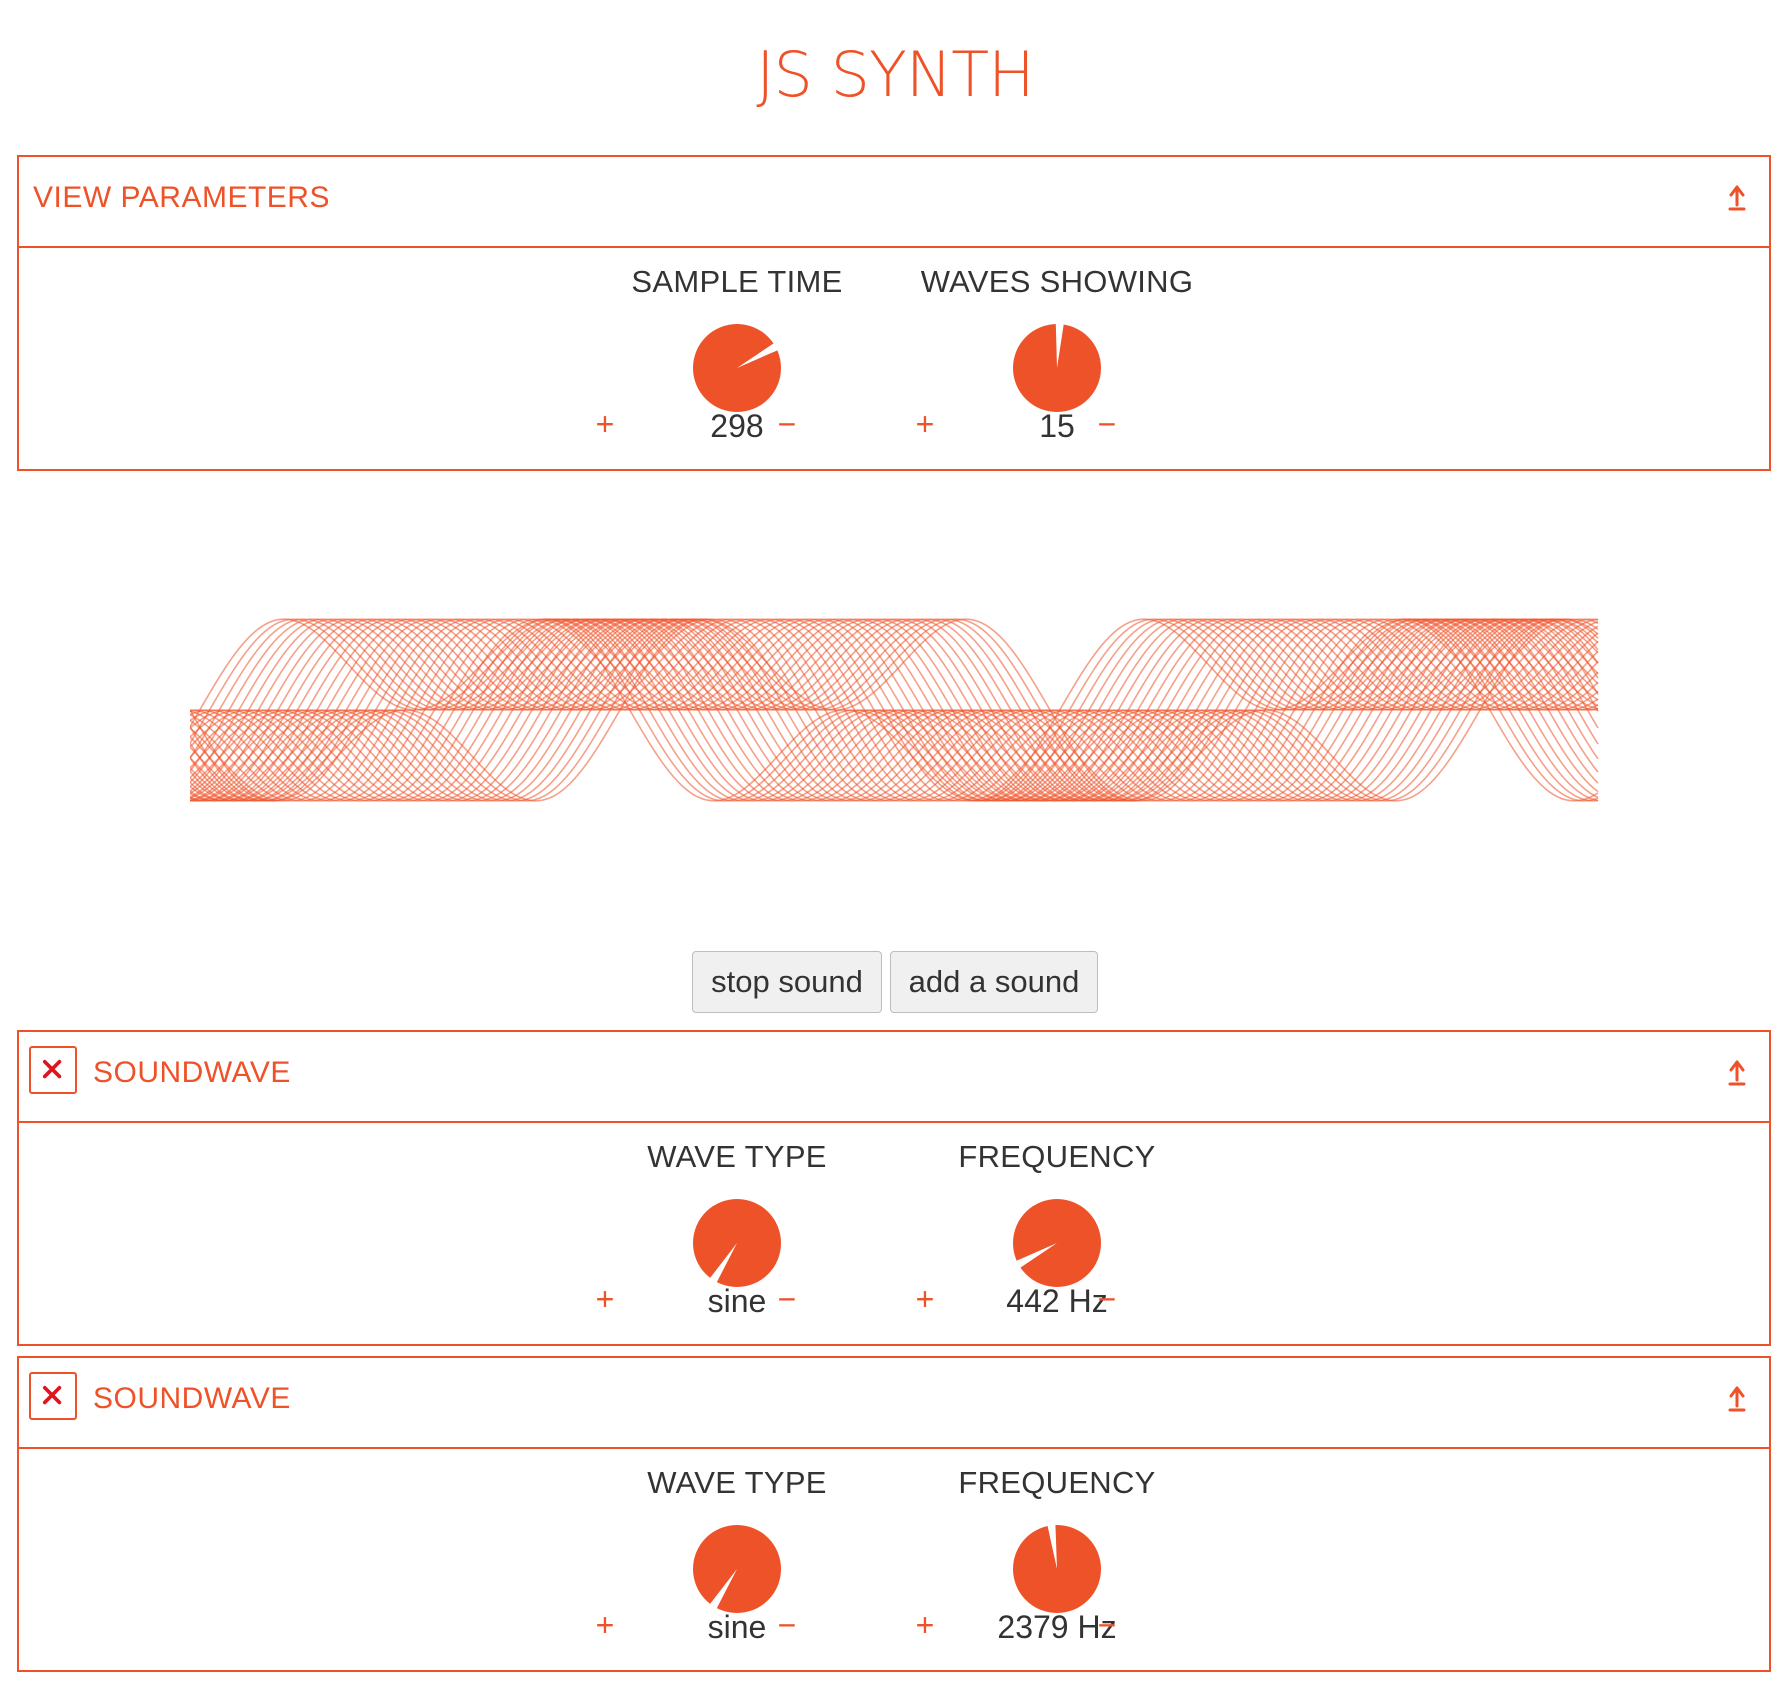  Describe the element at coordinates (181, 197) in the screenshot. I see `panel-title: VIEW PARAMETERS` at that location.